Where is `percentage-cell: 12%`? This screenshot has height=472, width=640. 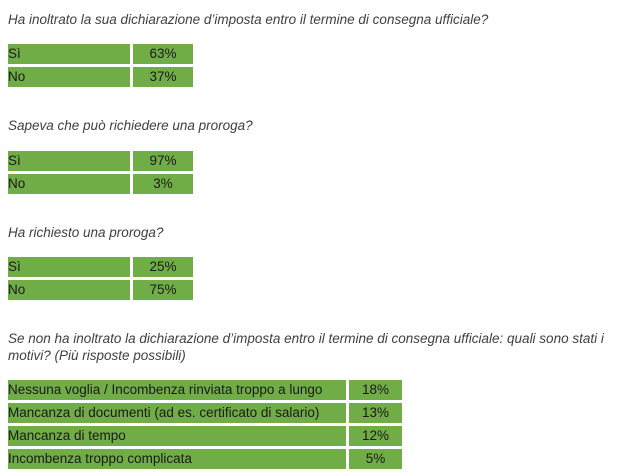
percentage-cell: 12% is located at coordinates (375, 436).